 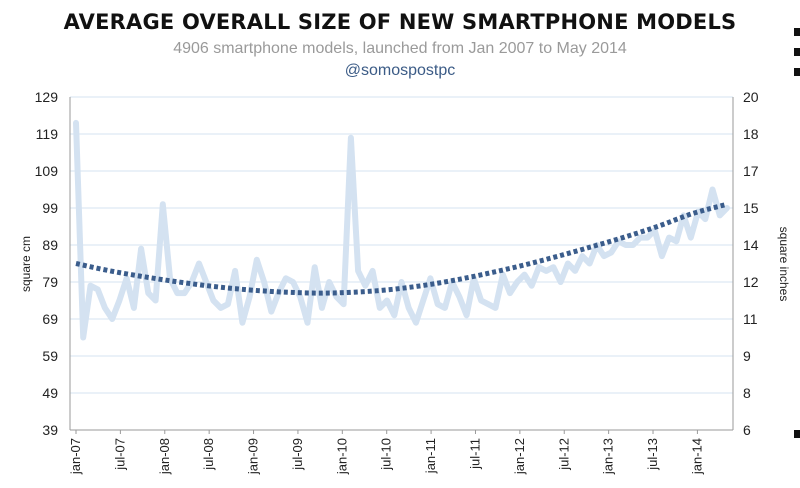 I want to click on y-tick-label: 59, so click(x=50, y=356).